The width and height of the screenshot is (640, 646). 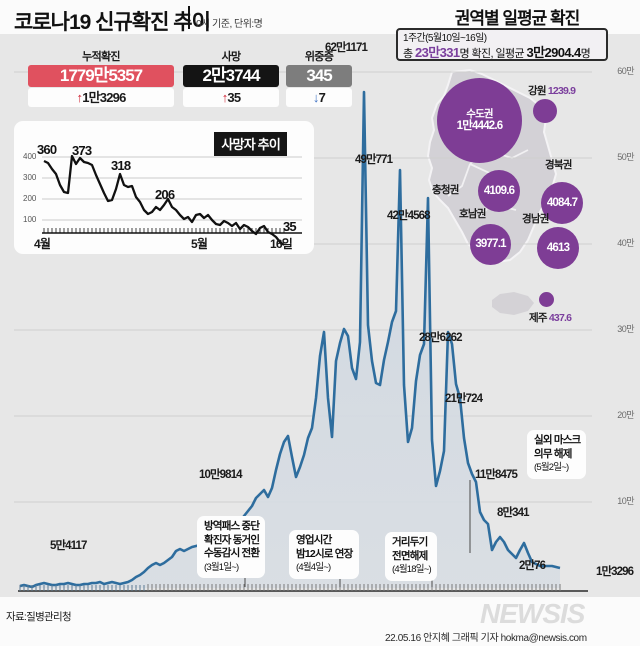 What do you see at coordinates (558, 165) in the screenshot?
I see `region-name-gyeongbuk: 경북권` at bounding box center [558, 165].